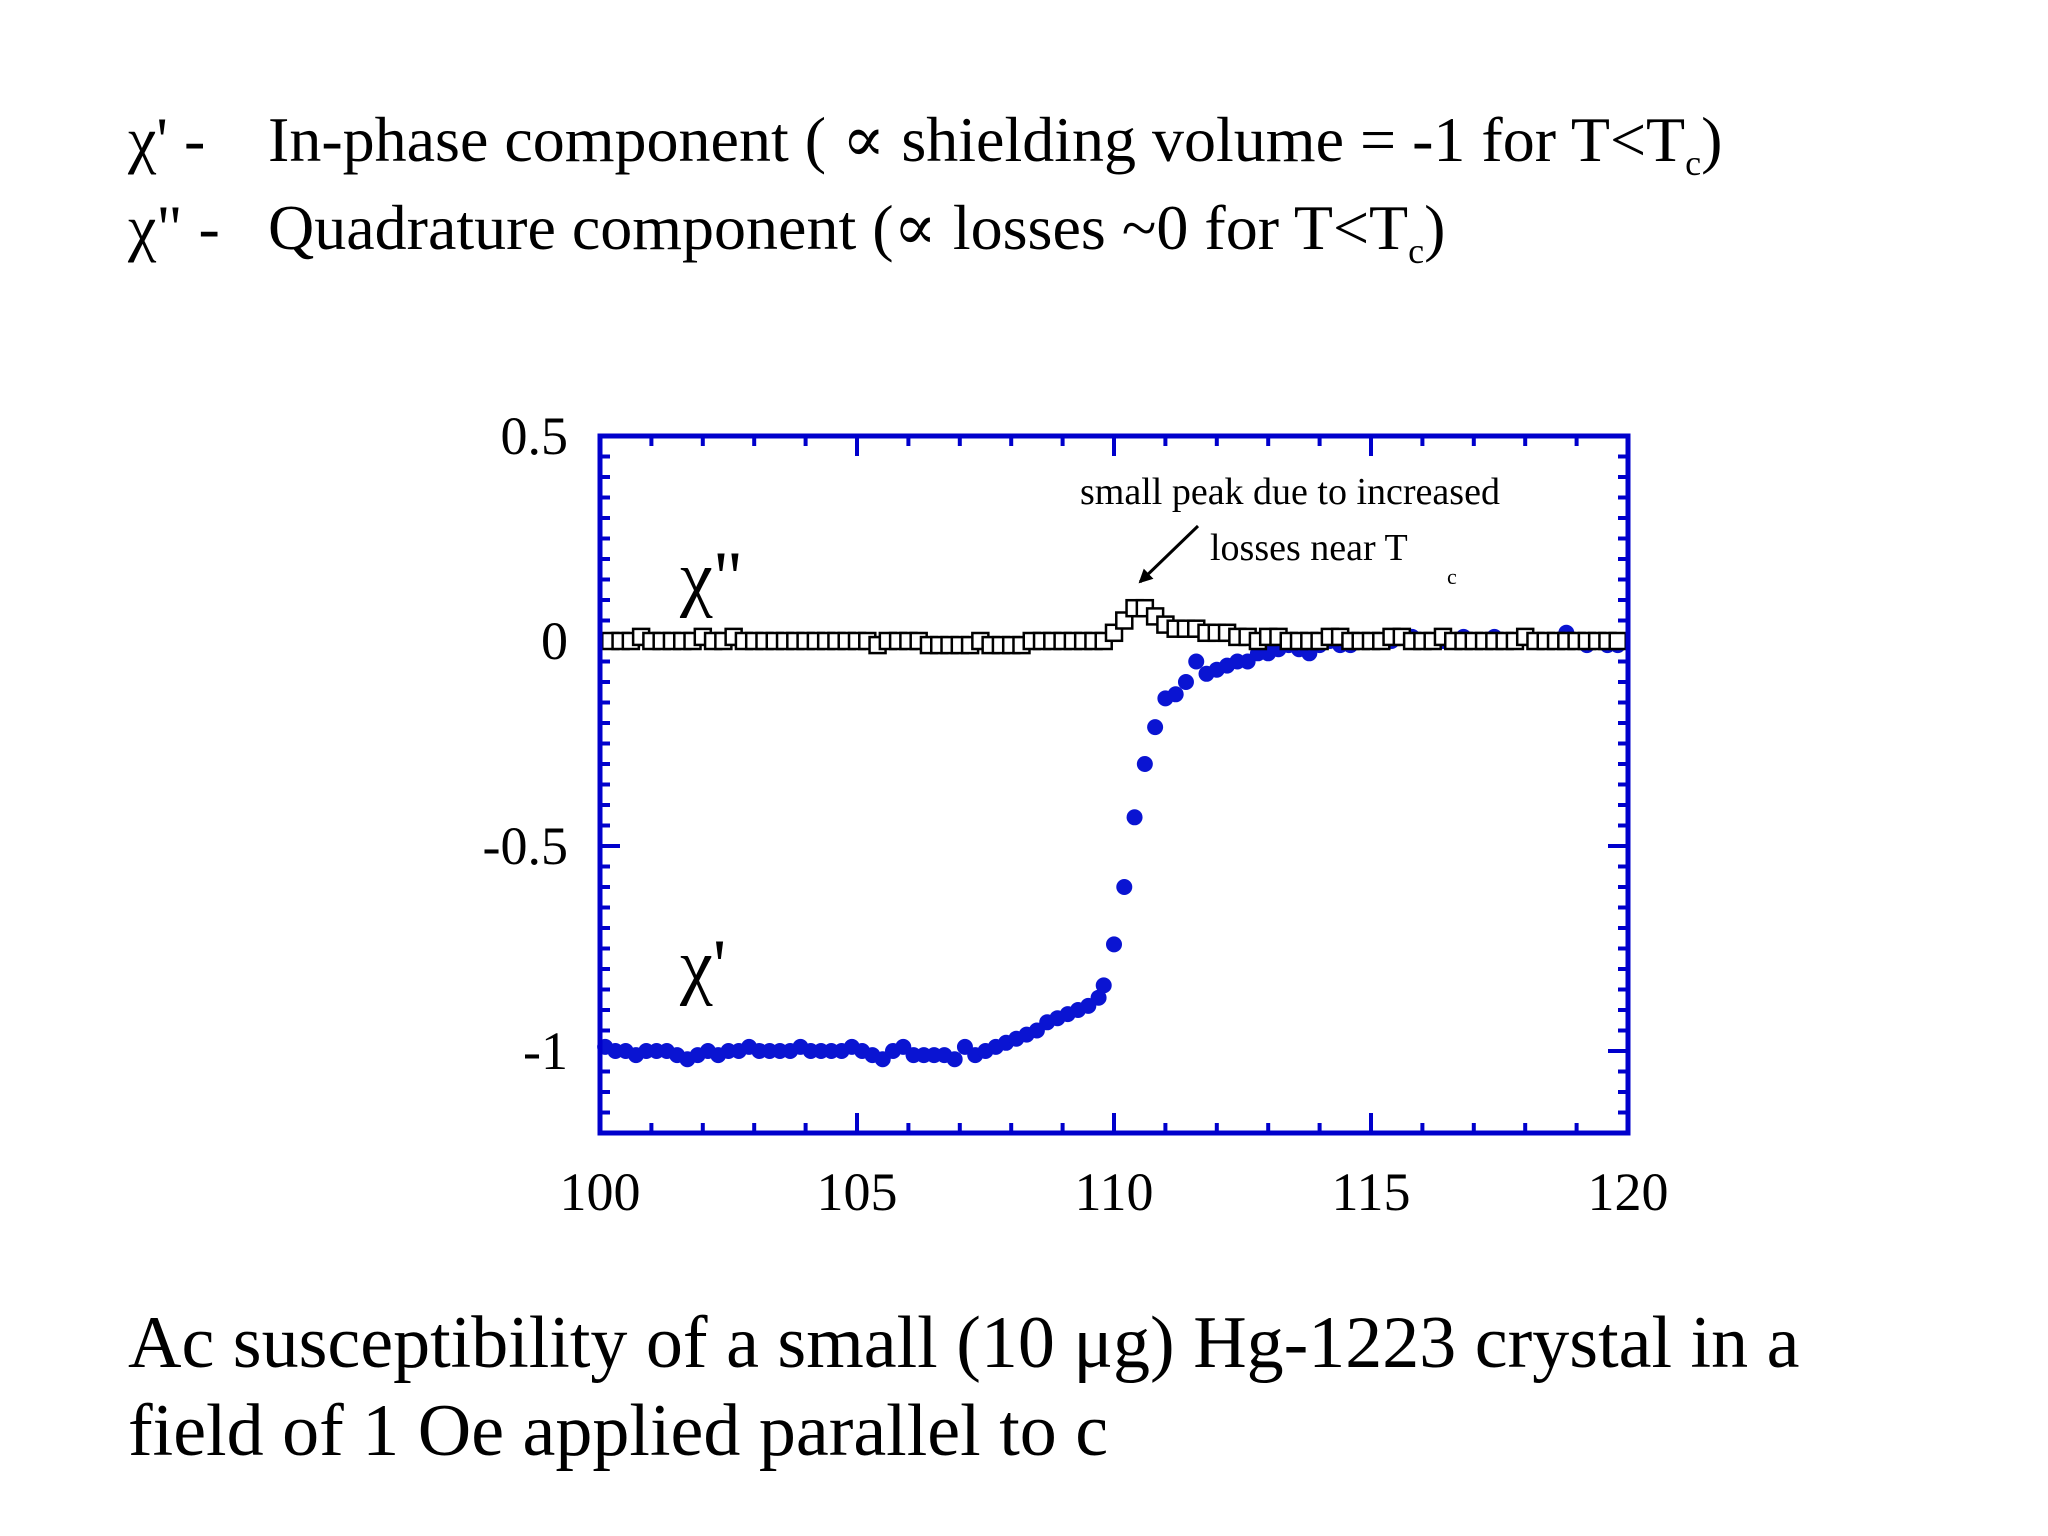 The image size is (2048, 1536). I want to click on x-tick-label: 120, so click(1628, 1192).